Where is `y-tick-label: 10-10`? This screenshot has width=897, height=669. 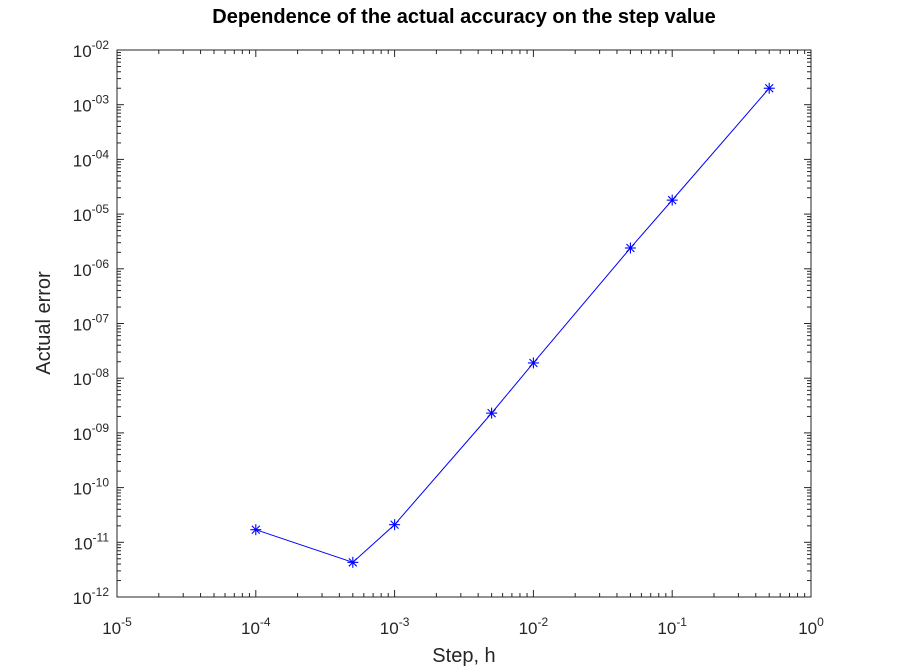 y-tick-label: 10-10 is located at coordinates (91, 487).